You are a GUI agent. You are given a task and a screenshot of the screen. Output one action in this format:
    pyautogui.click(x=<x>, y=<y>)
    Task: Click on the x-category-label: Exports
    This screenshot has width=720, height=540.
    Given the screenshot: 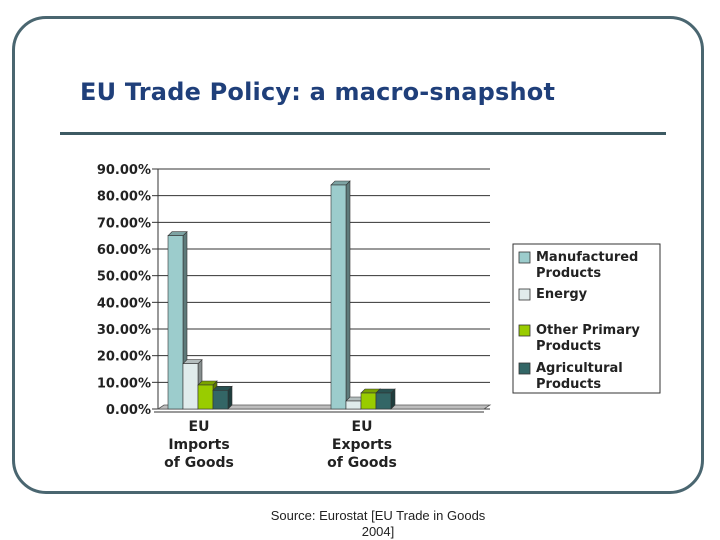 What is the action you would take?
    pyautogui.click(x=362, y=445)
    